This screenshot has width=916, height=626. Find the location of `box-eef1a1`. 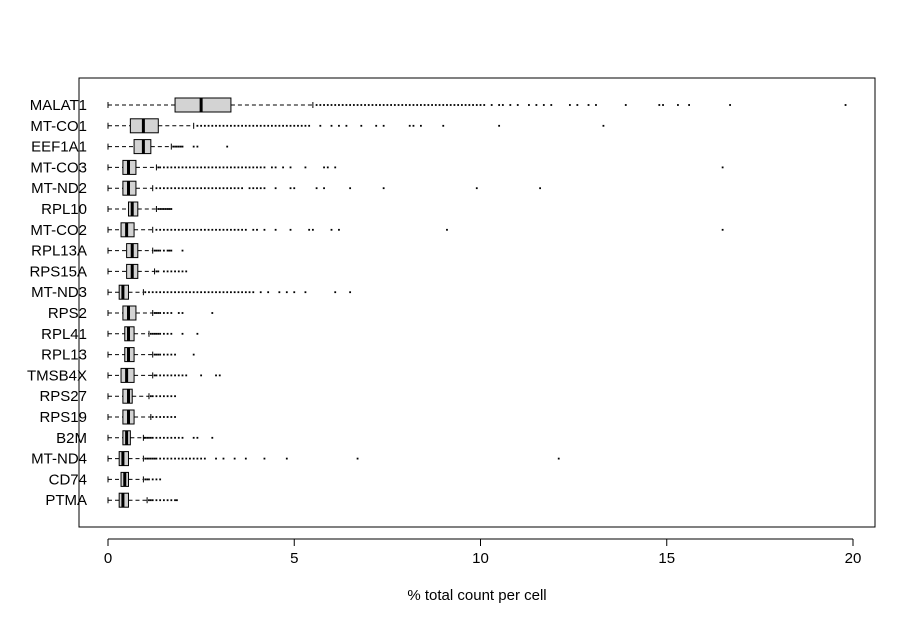

box-eef1a1 is located at coordinates (168, 147).